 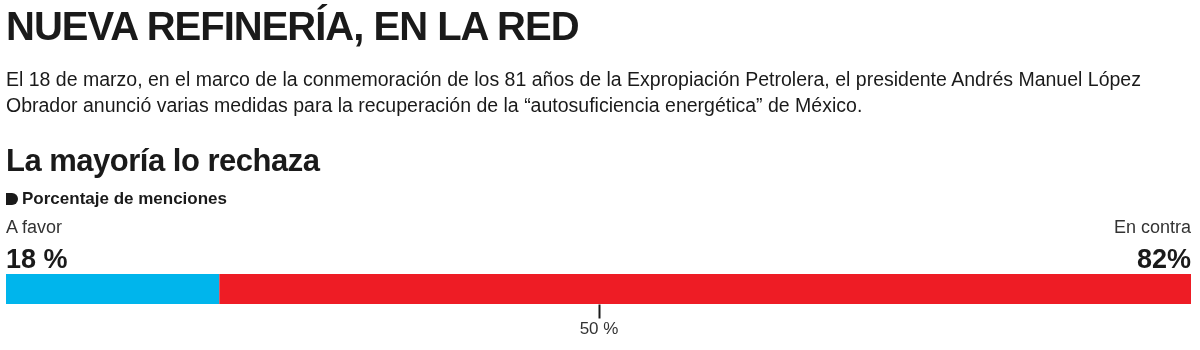 What do you see at coordinates (599, 328) in the screenshot?
I see `x-tick-label: 50 %` at bounding box center [599, 328].